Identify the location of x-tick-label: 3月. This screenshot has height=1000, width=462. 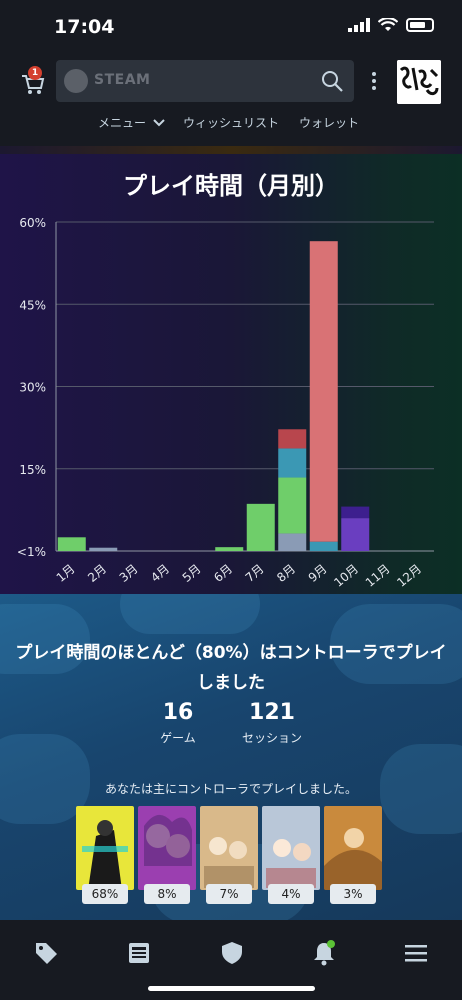
(129, 573).